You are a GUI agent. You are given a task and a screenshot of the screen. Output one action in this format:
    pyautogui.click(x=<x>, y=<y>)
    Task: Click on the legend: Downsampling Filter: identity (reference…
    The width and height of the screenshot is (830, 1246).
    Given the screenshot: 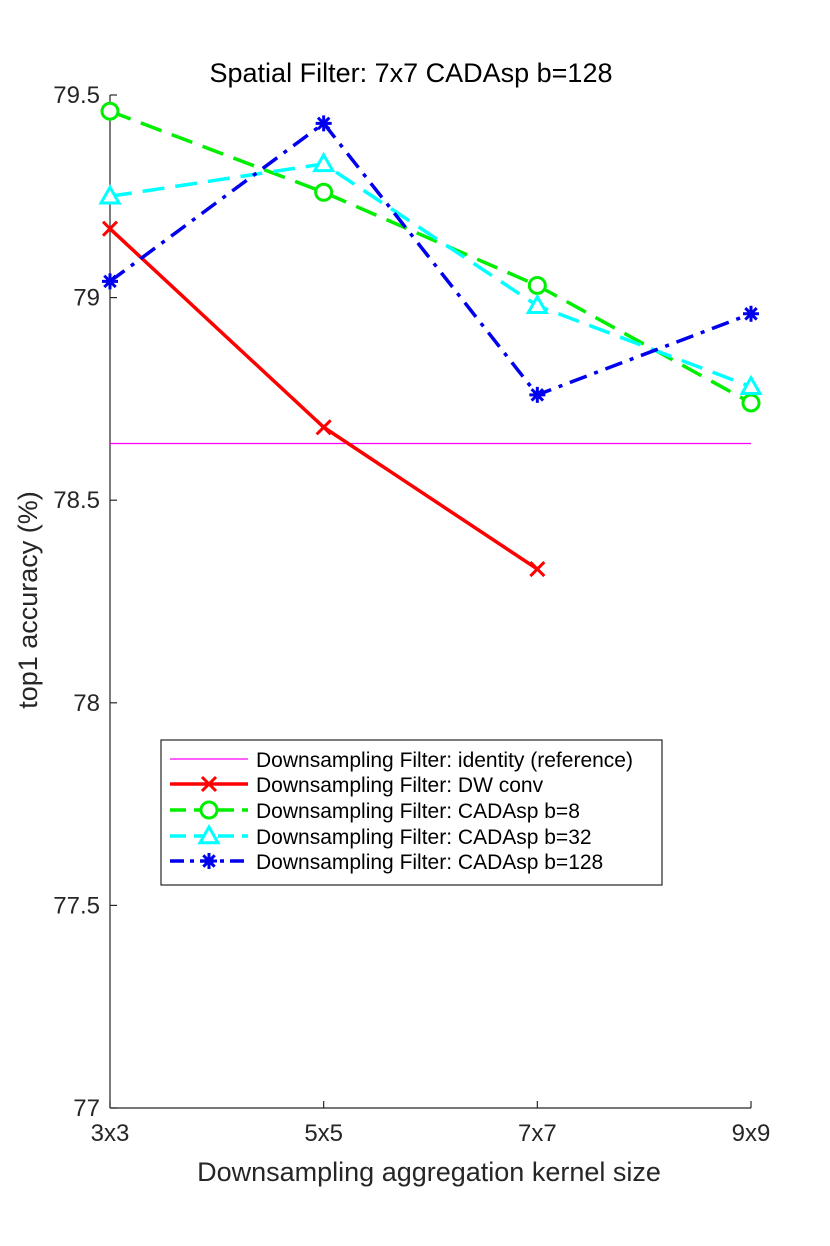 What is the action you would take?
    pyautogui.click(x=411, y=812)
    